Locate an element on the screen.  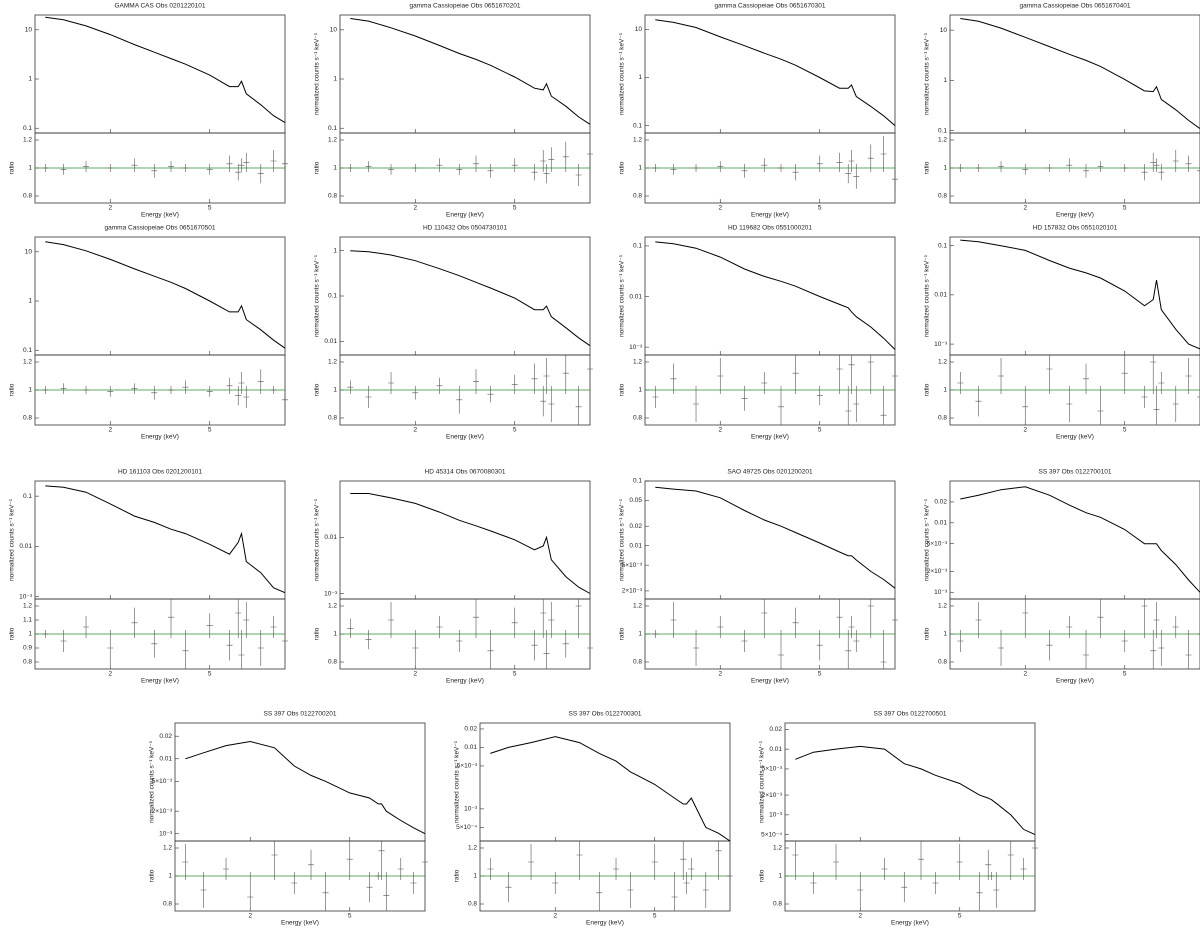
y-tick-label: 2×10⁻³ is located at coordinates (772, 795).